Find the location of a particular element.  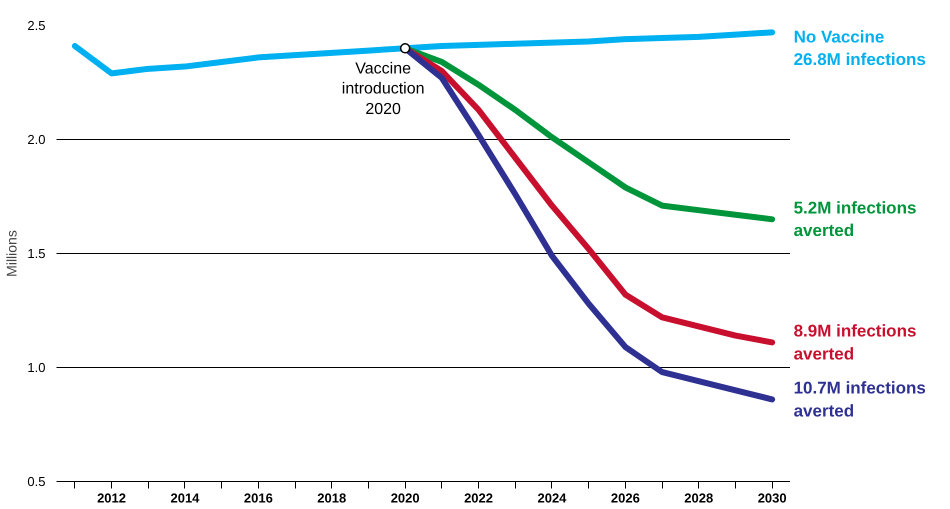

y-tick-label: 0.5 is located at coordinates (36, 481).